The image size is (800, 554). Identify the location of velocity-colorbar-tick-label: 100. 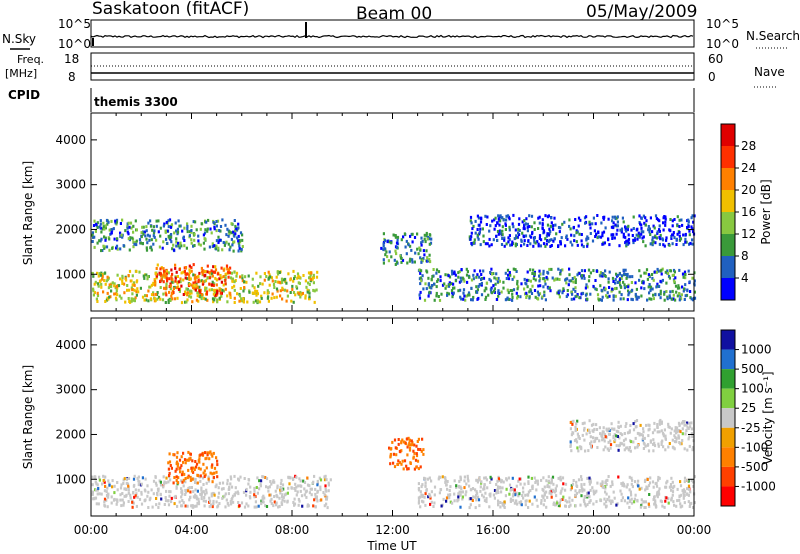
(752, 389).